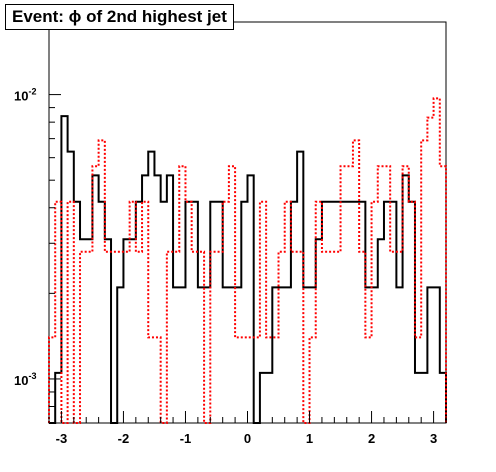  What do you see at coordinates (25, 379) in the screenshot?
I see `y-tick-label: 10⁻³` at bounding box center [25, 379].